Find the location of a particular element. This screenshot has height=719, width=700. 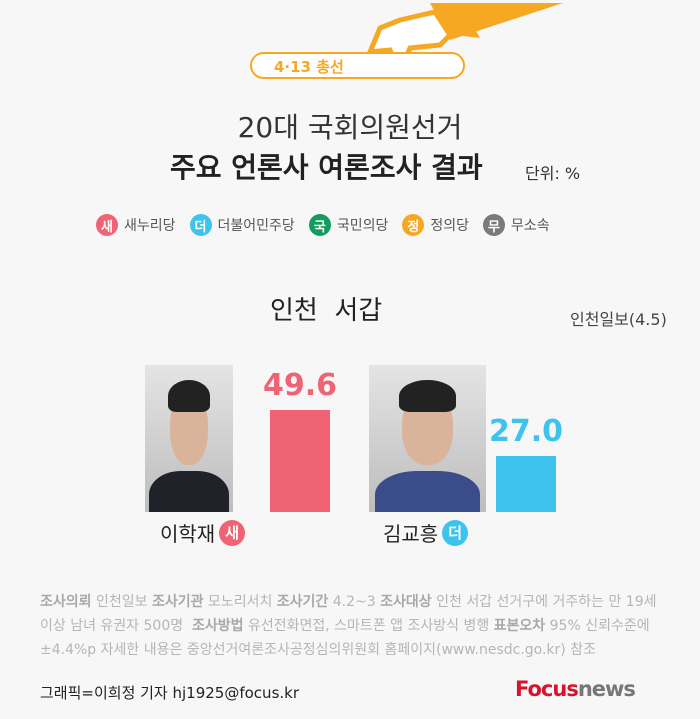

party-badge-icon: 정 is located at coordinates (413, 225).